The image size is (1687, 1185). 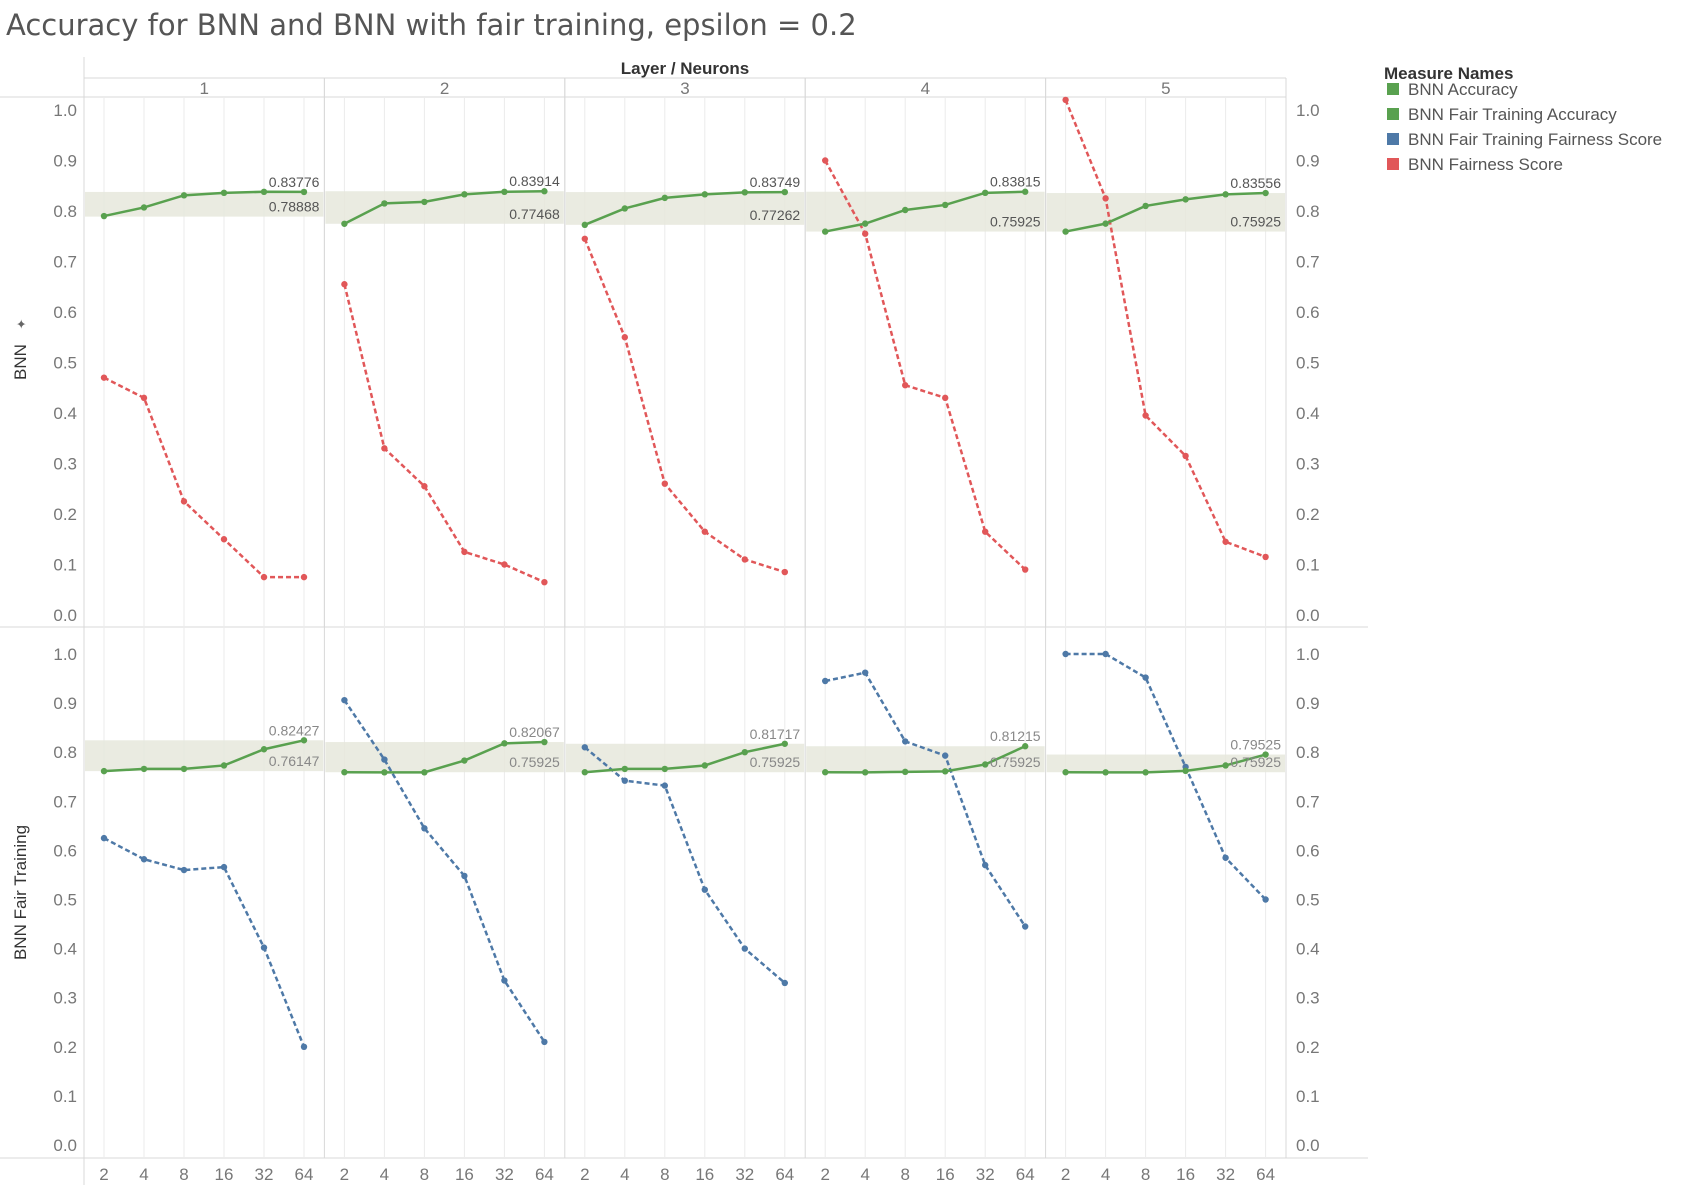 I want to click on y-tick-label-left: 0.5, so click(x=65, y=363).